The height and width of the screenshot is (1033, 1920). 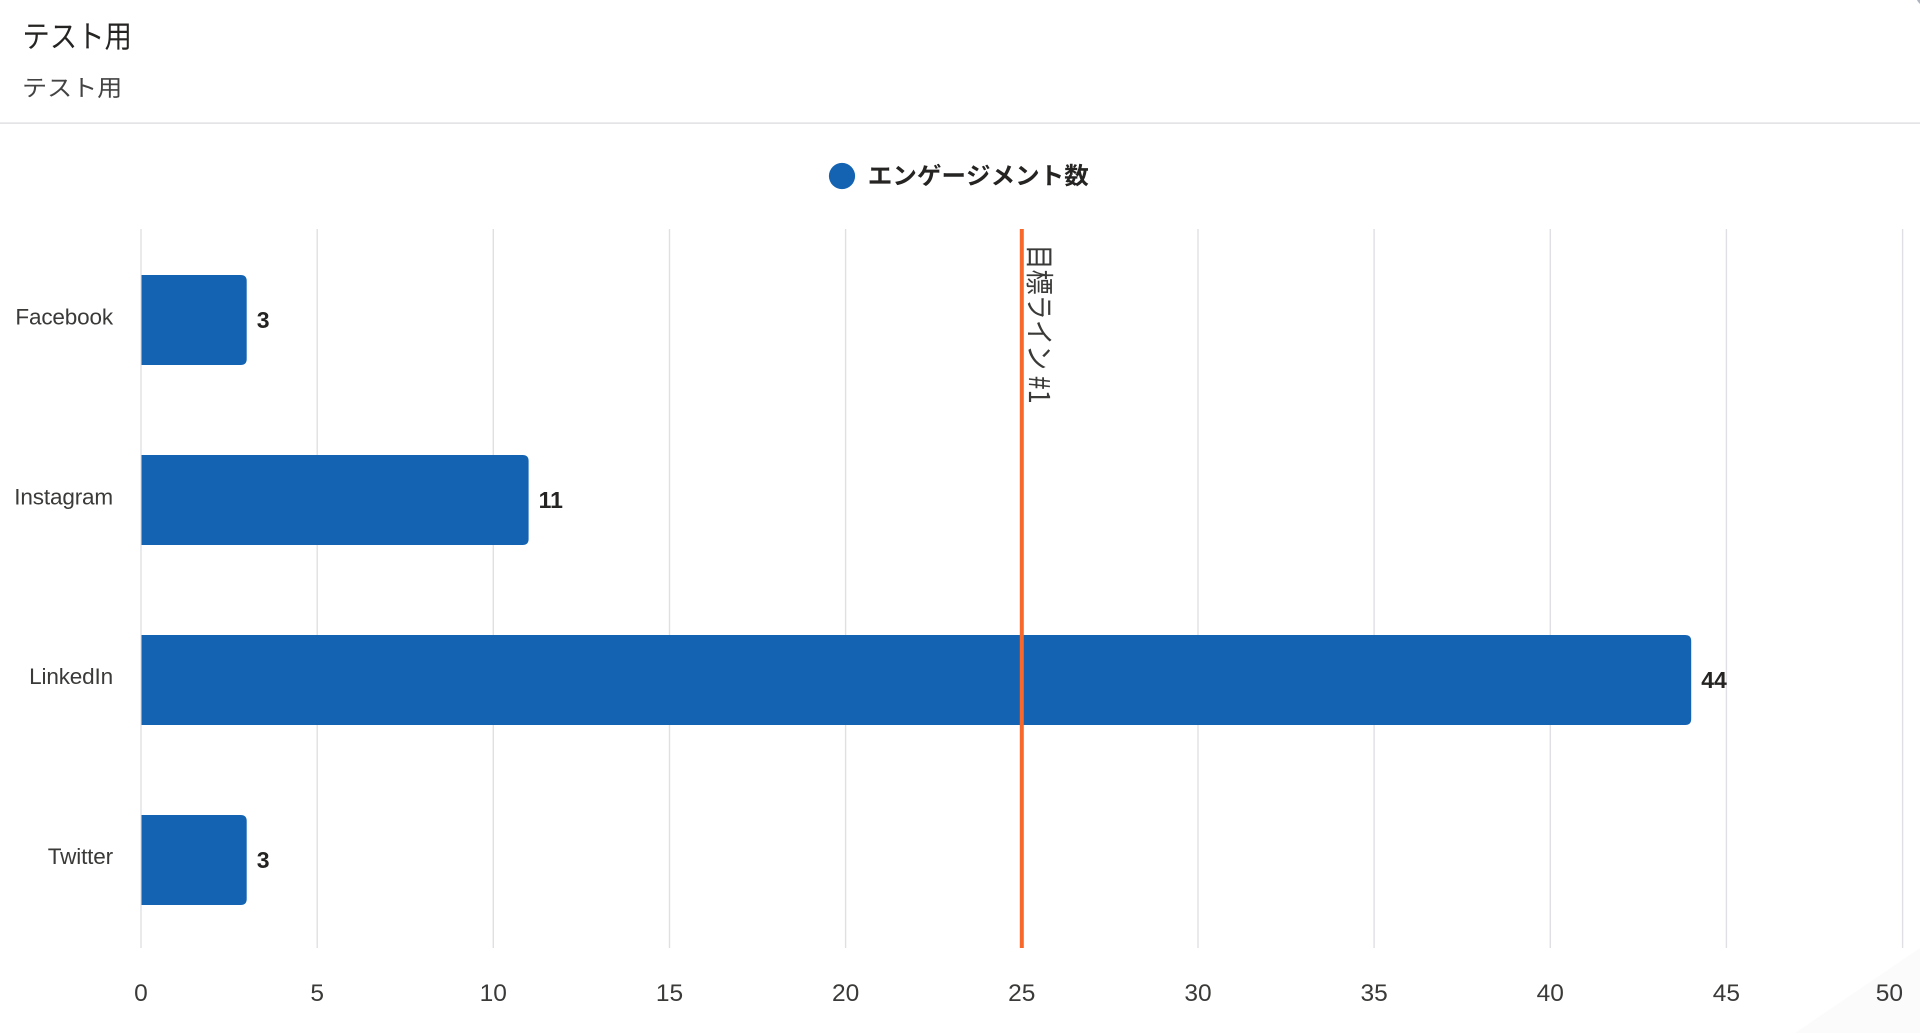 What do you see at coordinates (669, 993) in the screenshot?
I see `svg-text: 15` at bounding box center [669, 993].